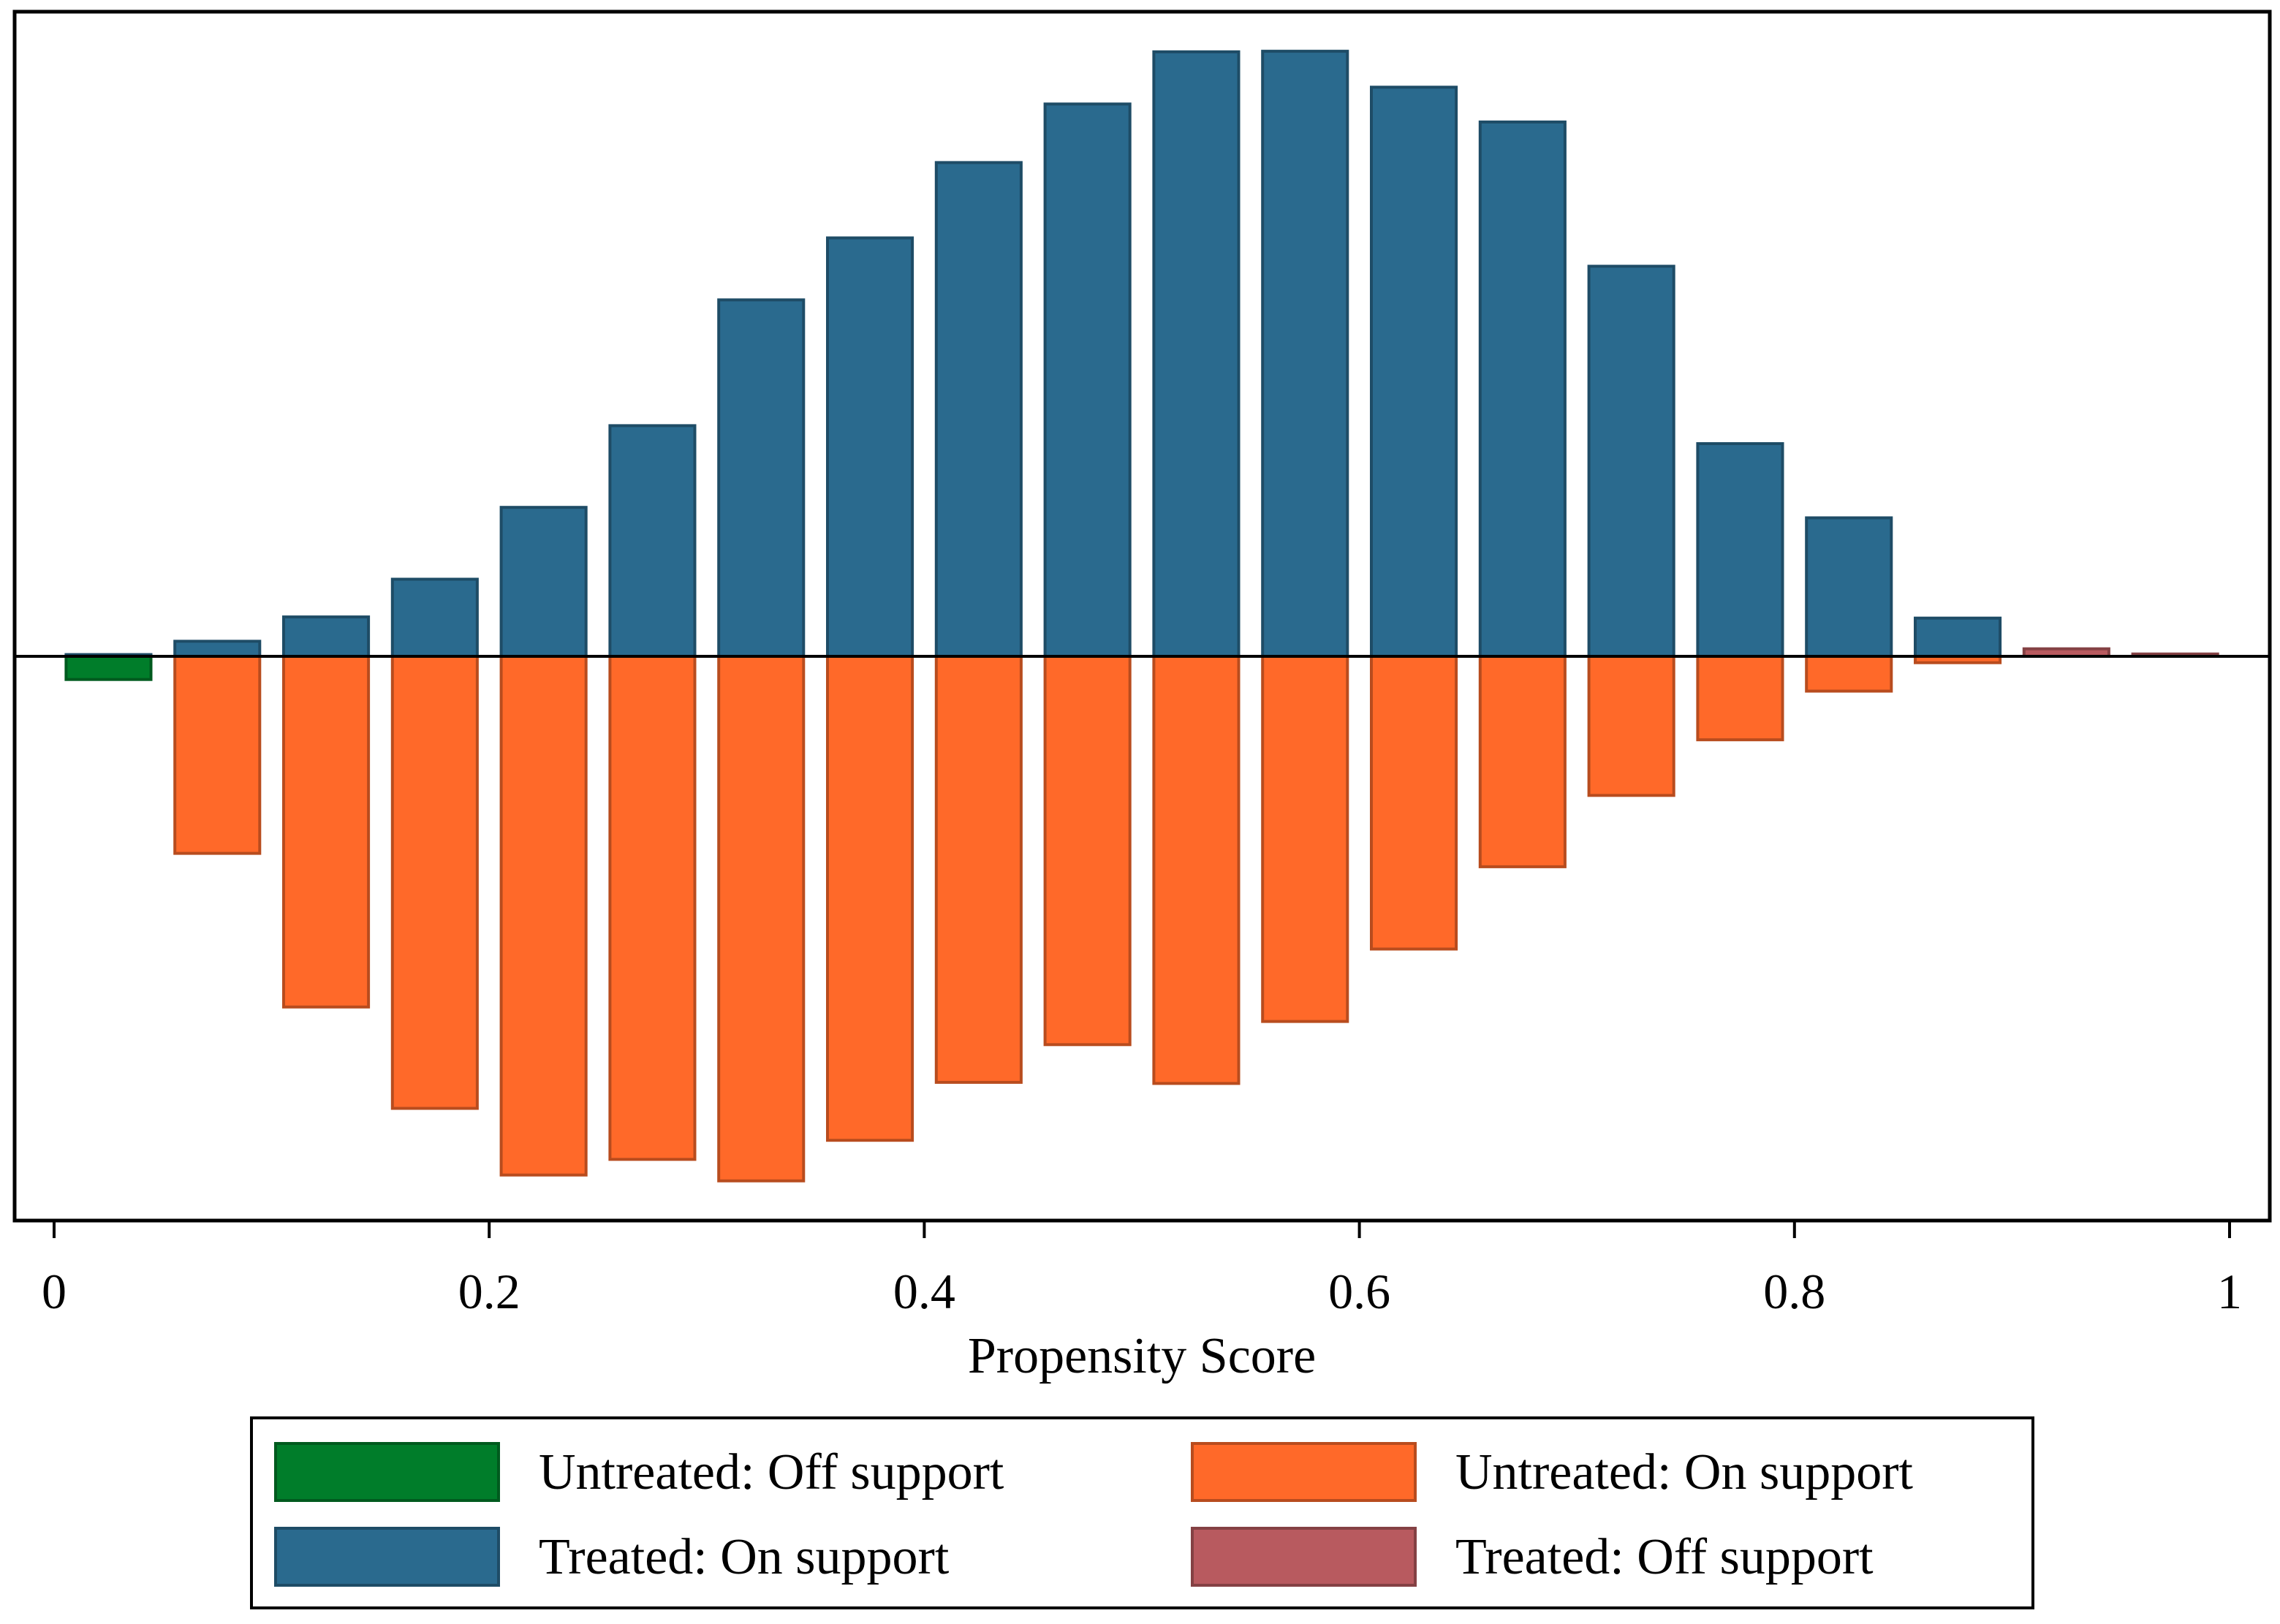  I want to click on legend-label-untreated-off-support: Untreated: Off support, so click(771, 1472).